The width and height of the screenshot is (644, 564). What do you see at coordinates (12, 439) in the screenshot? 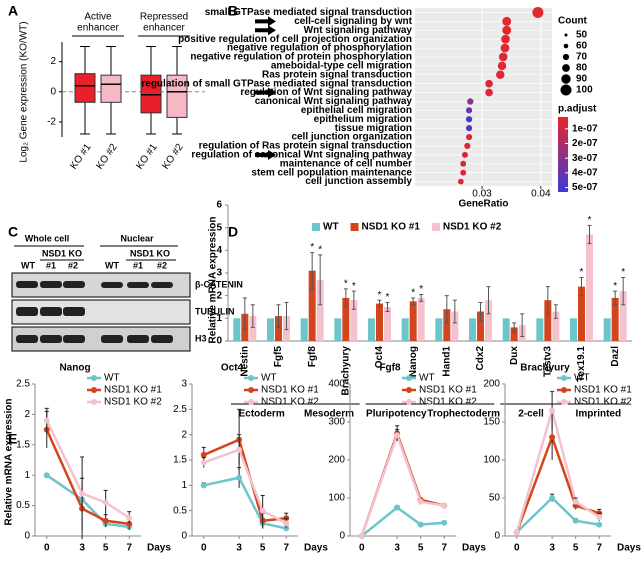
I see `panel-label: E` at bounding box center [12, 439].